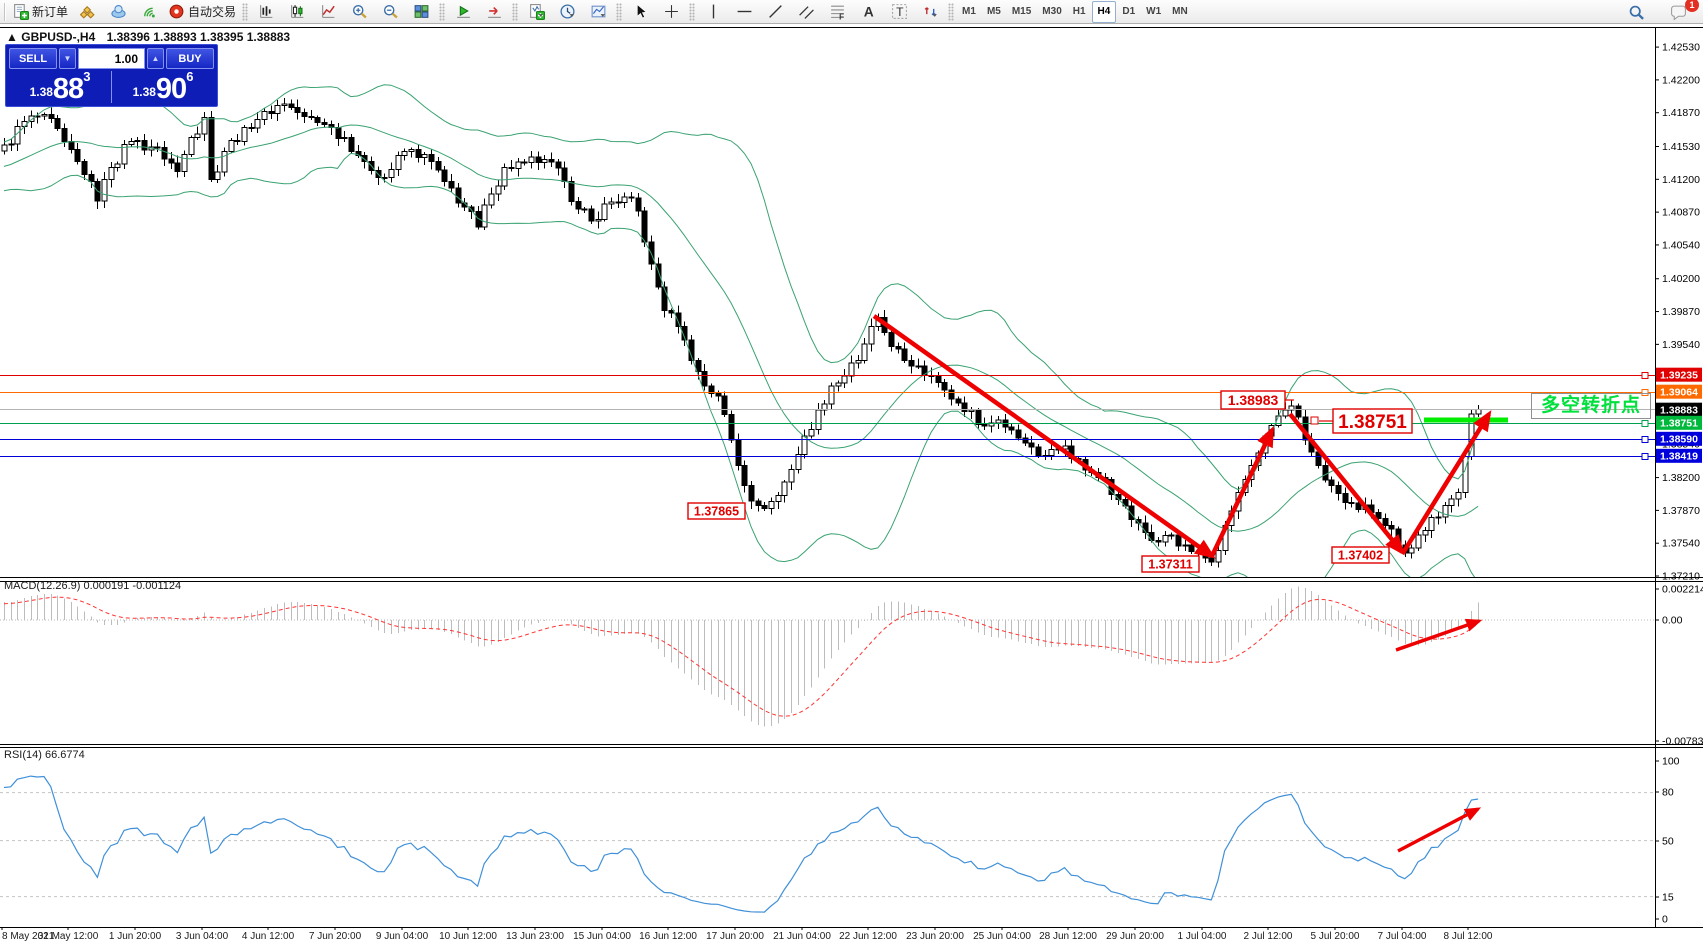 The image size is (1703, 941). I want to click on svg-text: 1.38883, so click(1679, 410).